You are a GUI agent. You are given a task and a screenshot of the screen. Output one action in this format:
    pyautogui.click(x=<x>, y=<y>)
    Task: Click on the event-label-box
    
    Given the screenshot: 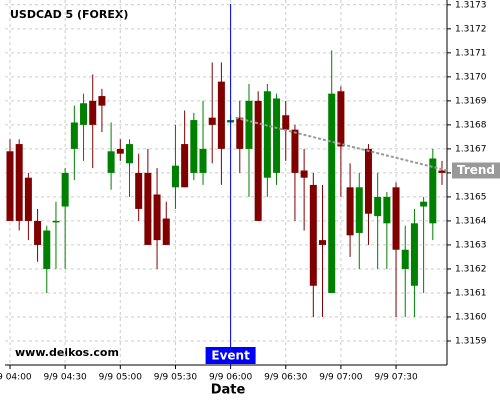 What is the action you would take?
    pyautogui.click(x=230, y=355)
    